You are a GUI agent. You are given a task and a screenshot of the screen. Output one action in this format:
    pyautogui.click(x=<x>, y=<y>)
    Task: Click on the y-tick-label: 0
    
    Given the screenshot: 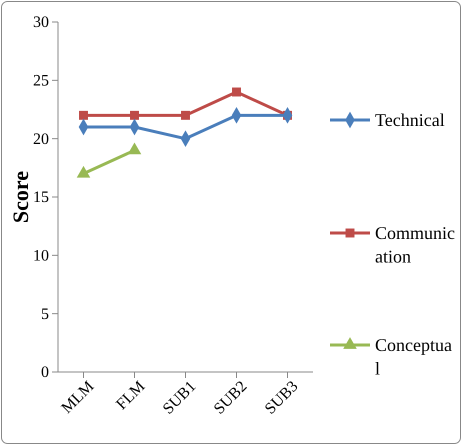 What is the action you would take?
    pyautogui.click(x=45, y=373)
    